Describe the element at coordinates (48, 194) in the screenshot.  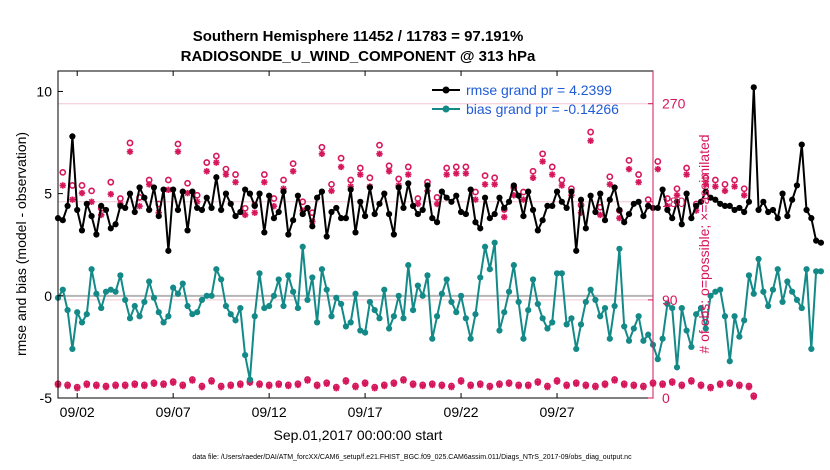
I see `y-tick-label: 5` at that location.